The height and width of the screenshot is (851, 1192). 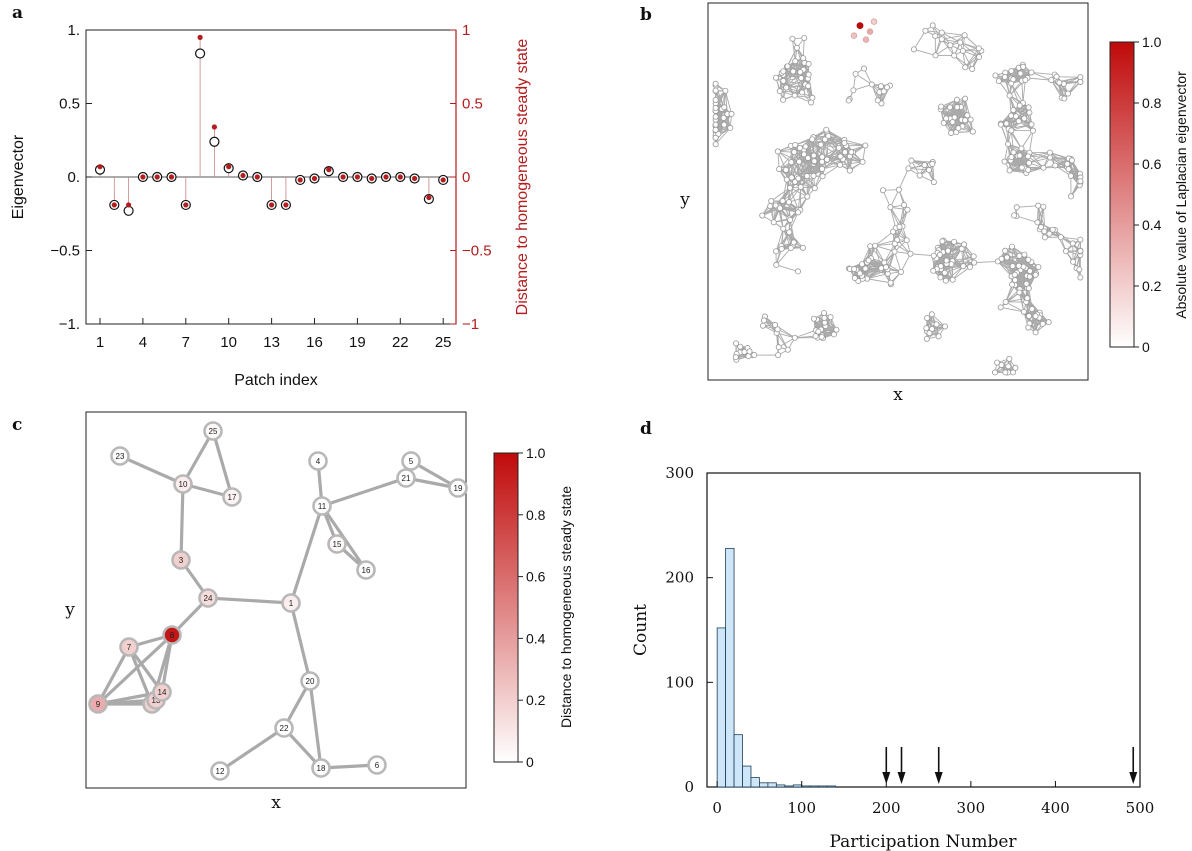 I want to click on patch-node-4: 4, so click(x=318, y=461).